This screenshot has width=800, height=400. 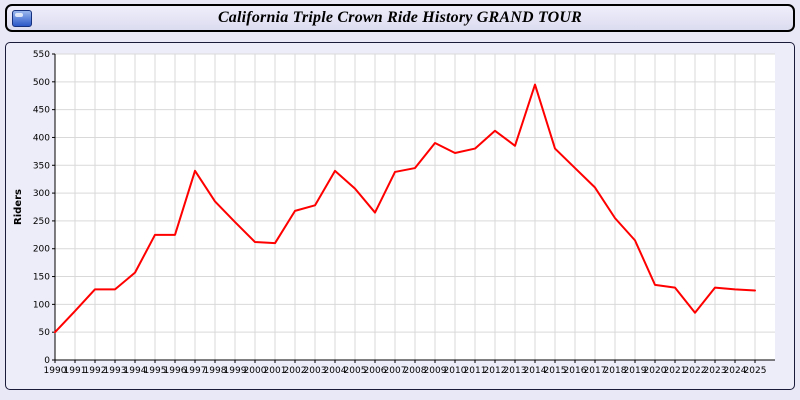 I want to click on x-tick-label: 1990, so click(x=55, y=371).